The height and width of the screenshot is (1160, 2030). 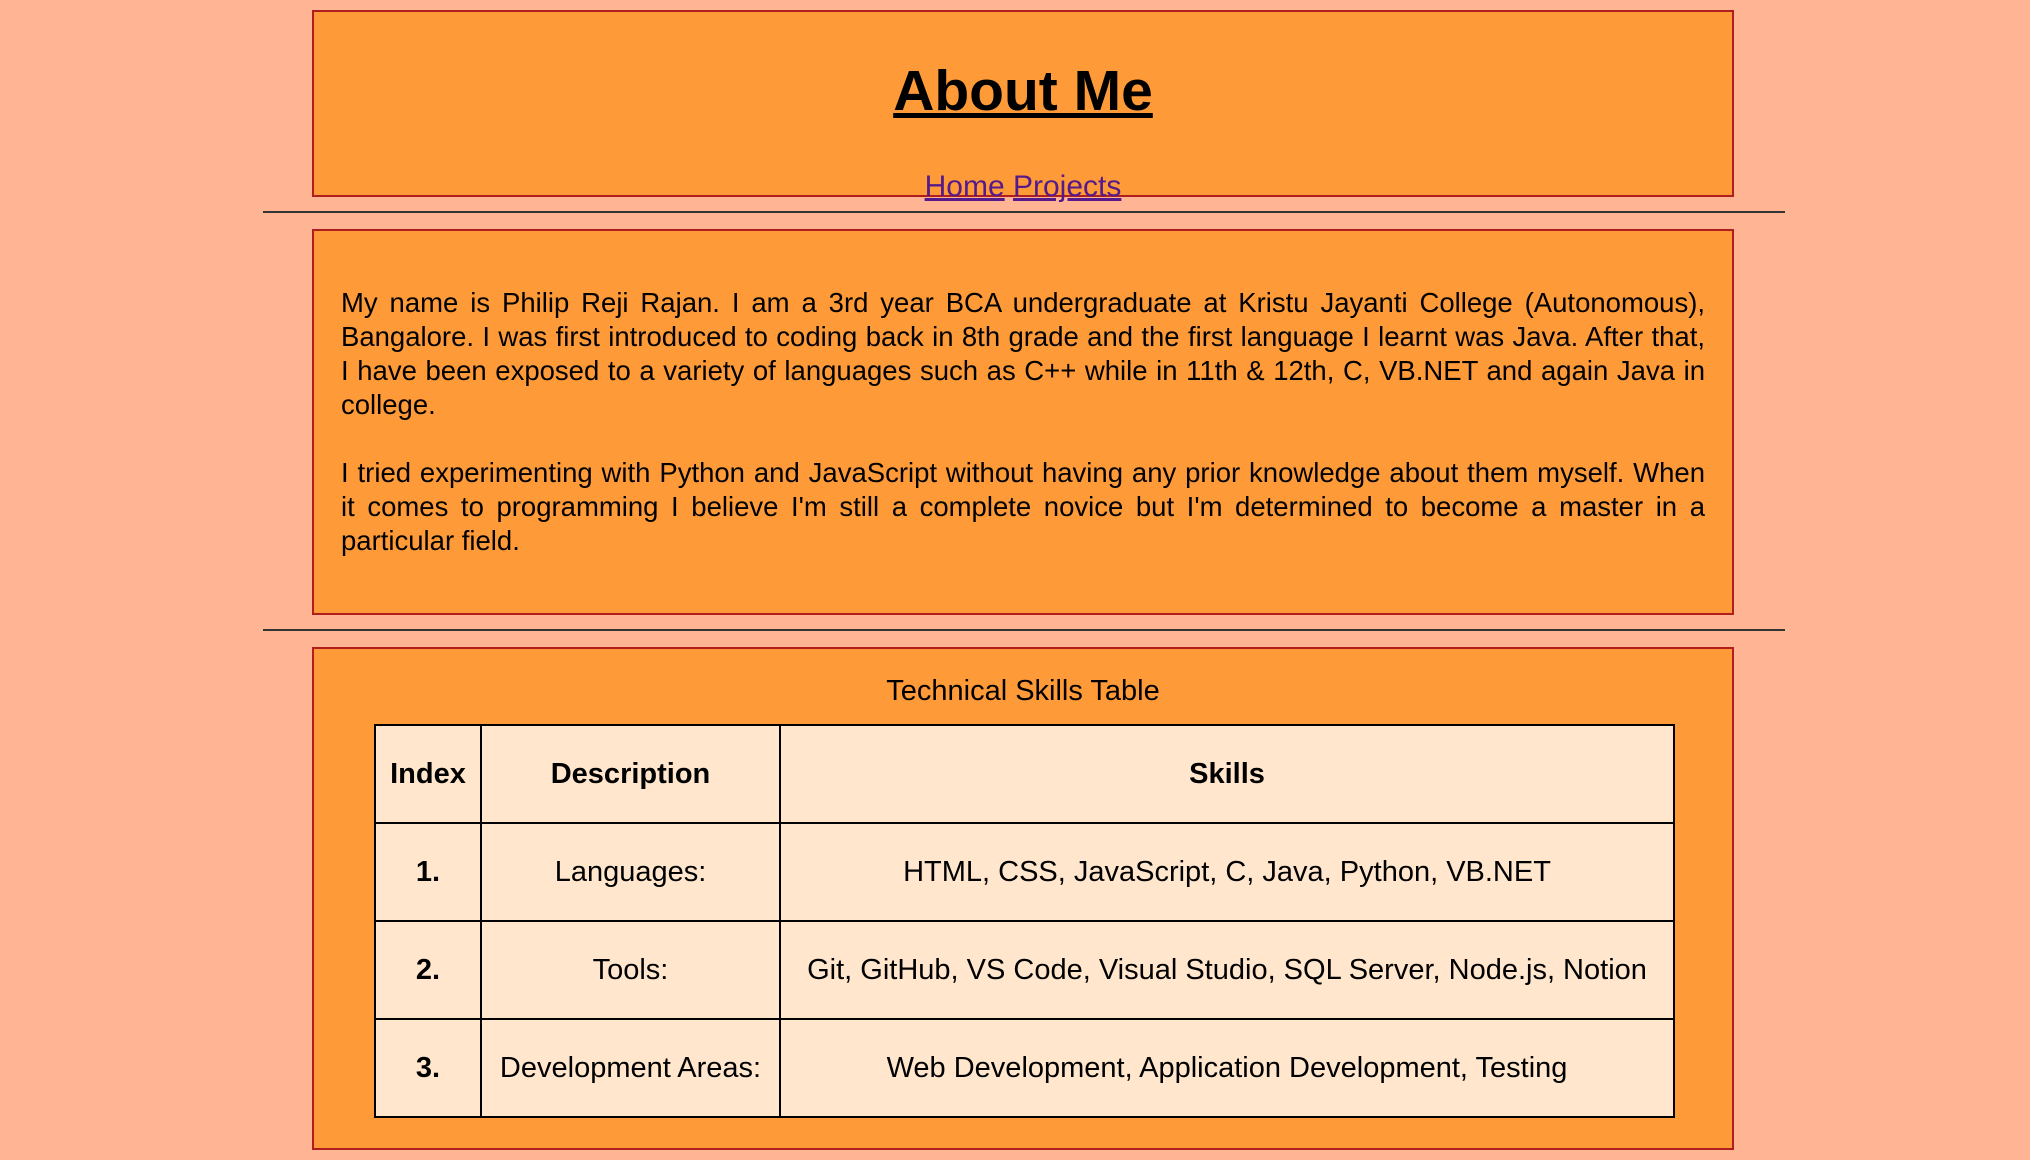 I want to click on cell-index: 1., so click(x=428, y=872).